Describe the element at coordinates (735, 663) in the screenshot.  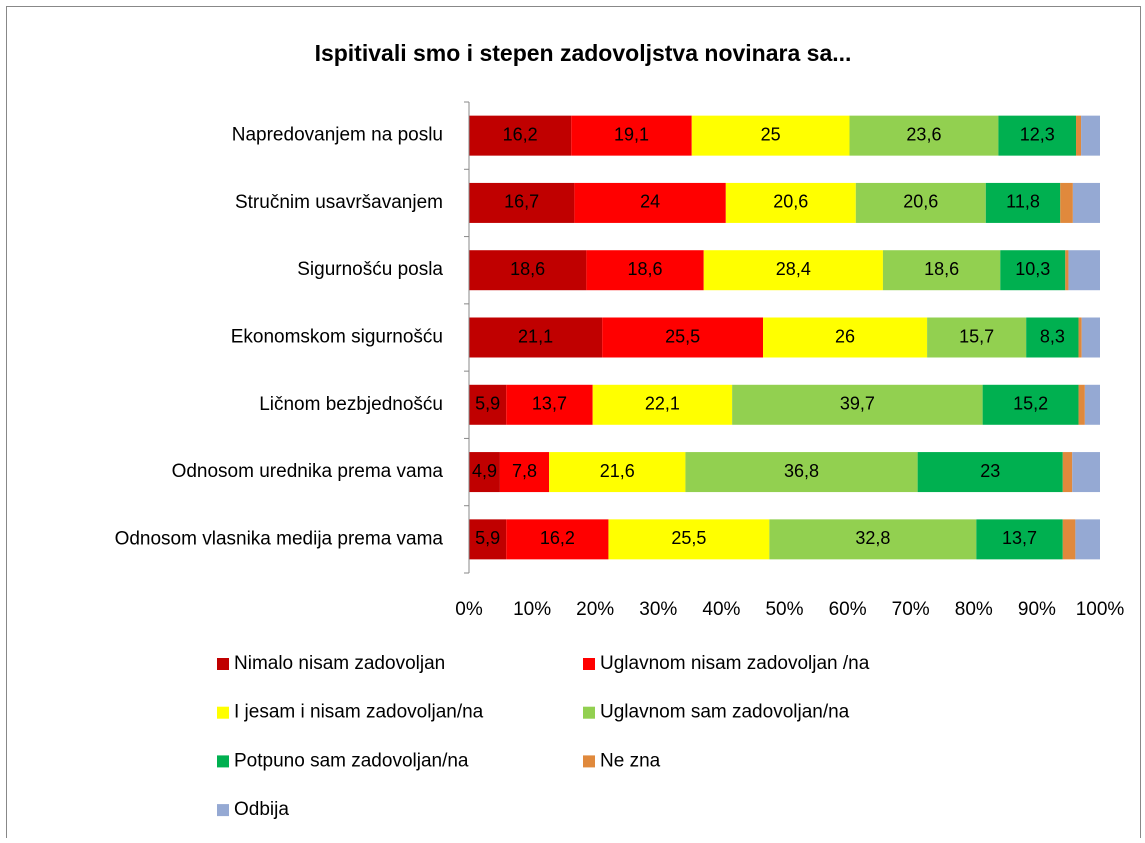
I see `legend-label: Uglavnom nisam zadovoljan /na` at that location.